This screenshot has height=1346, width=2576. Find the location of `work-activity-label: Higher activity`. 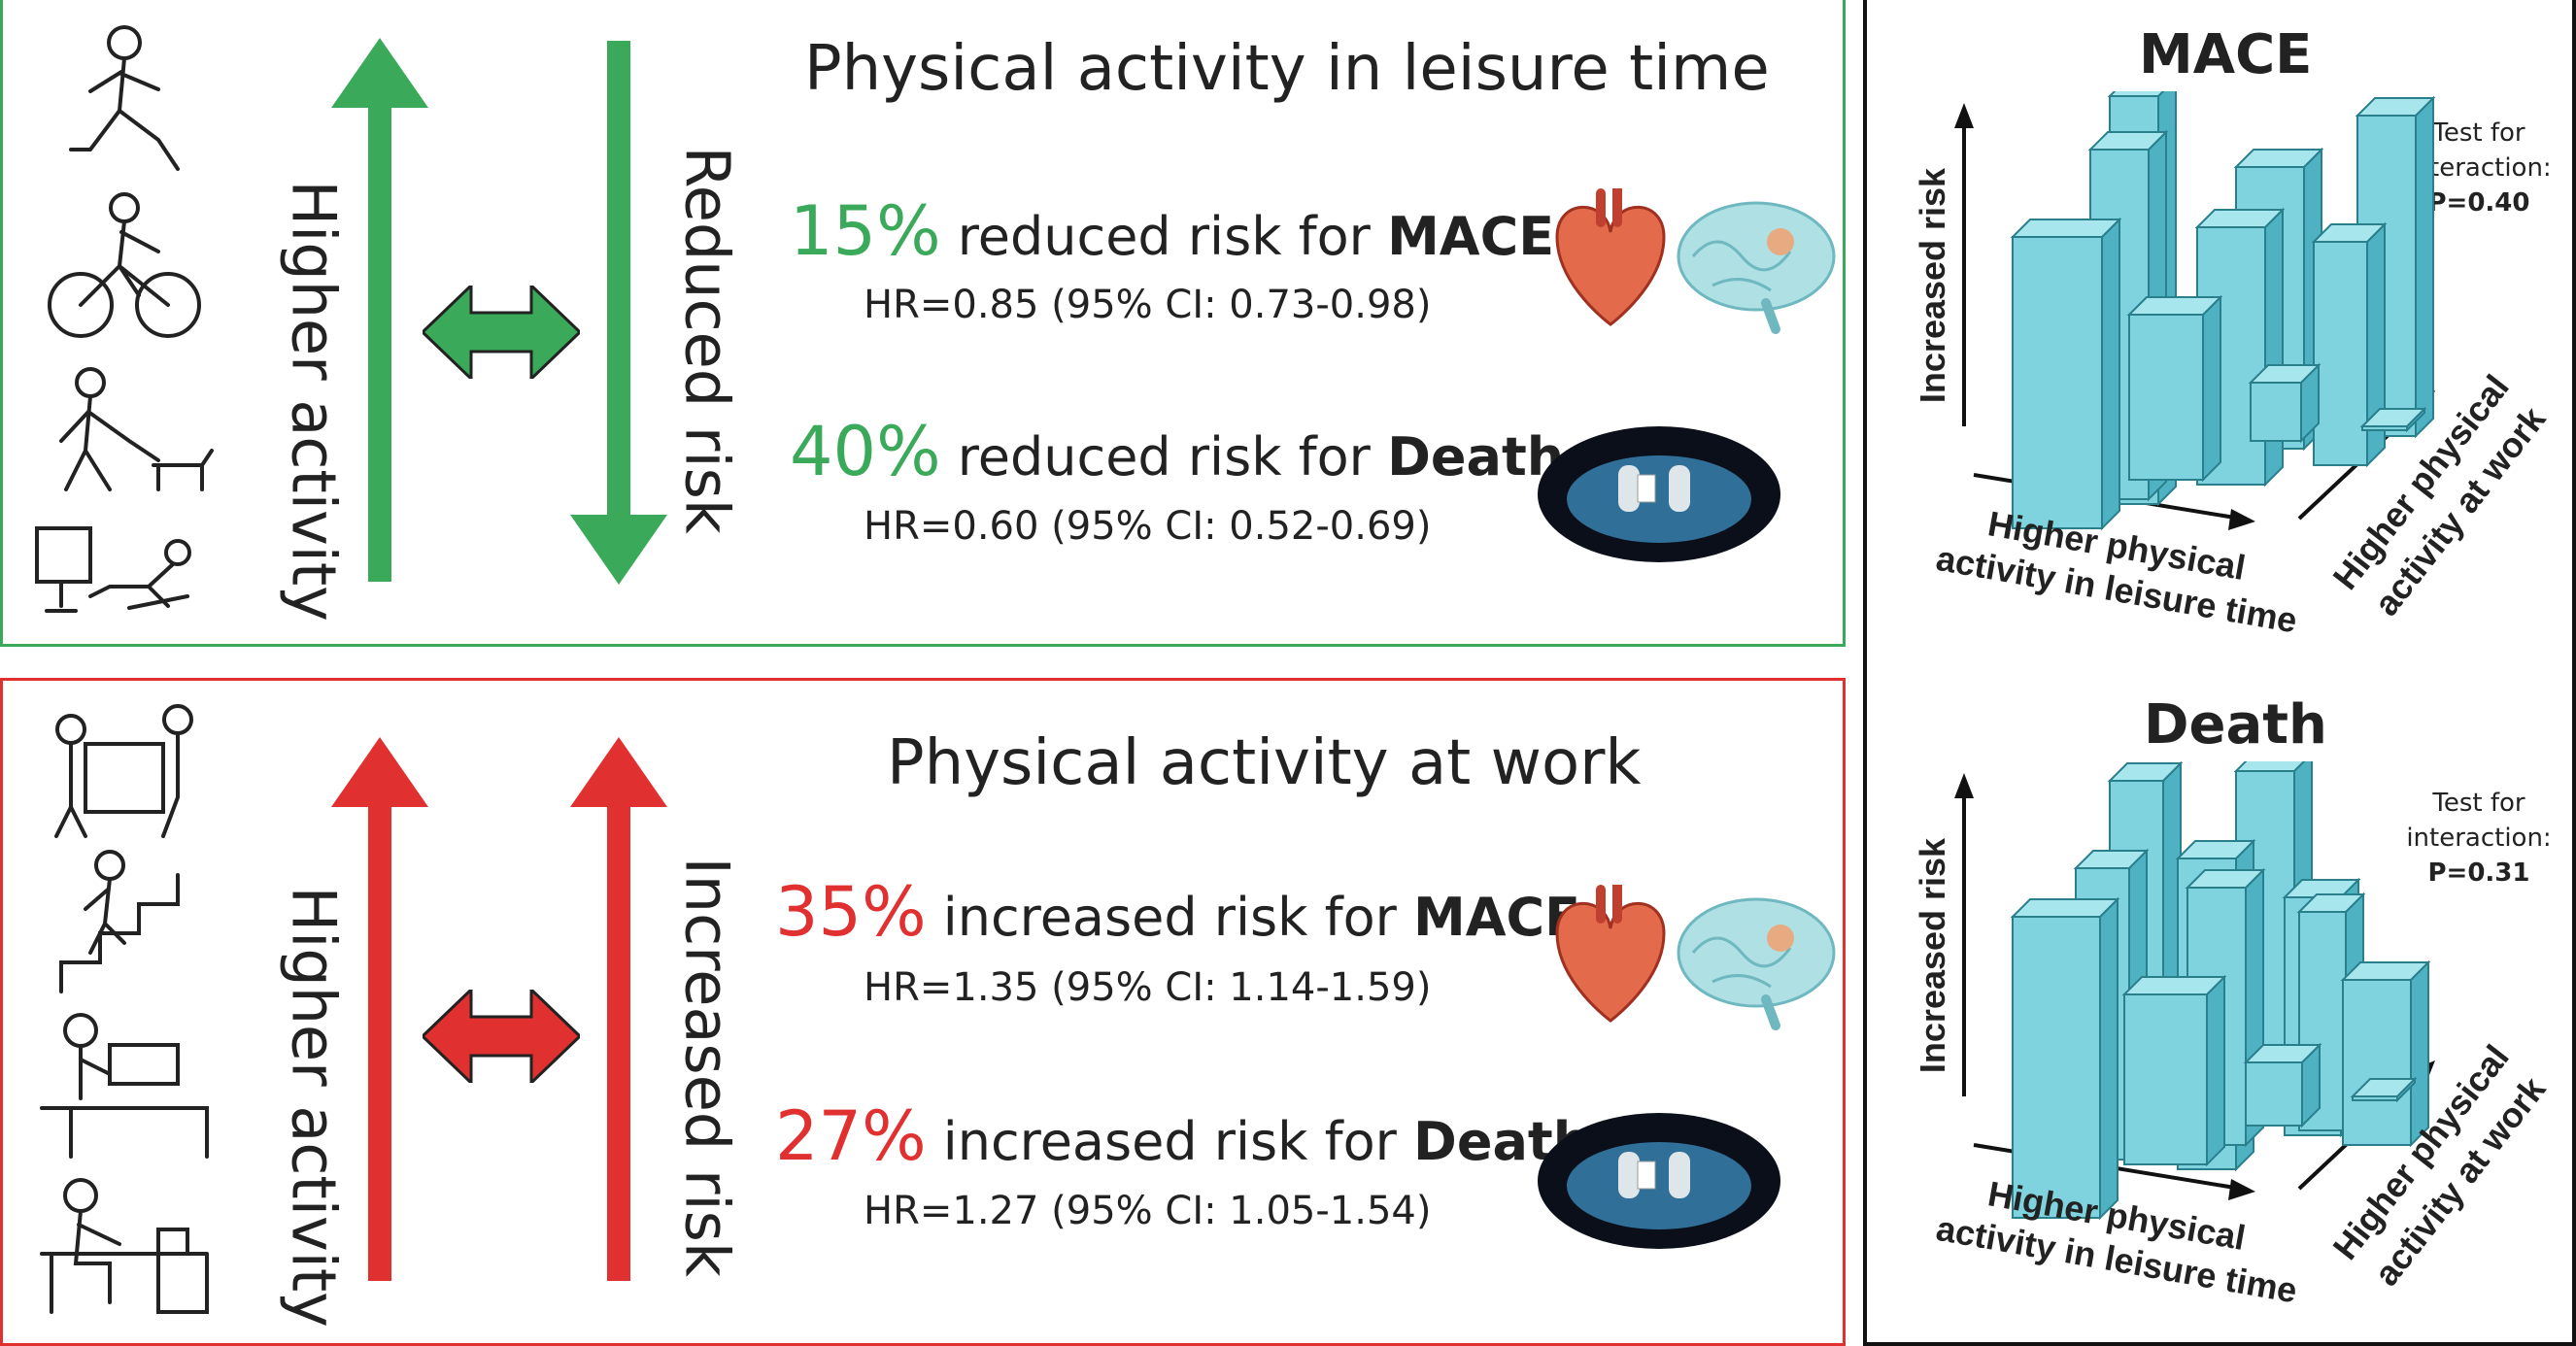

work-activity-label: Higher activity is located at coordinates (314, 1107).